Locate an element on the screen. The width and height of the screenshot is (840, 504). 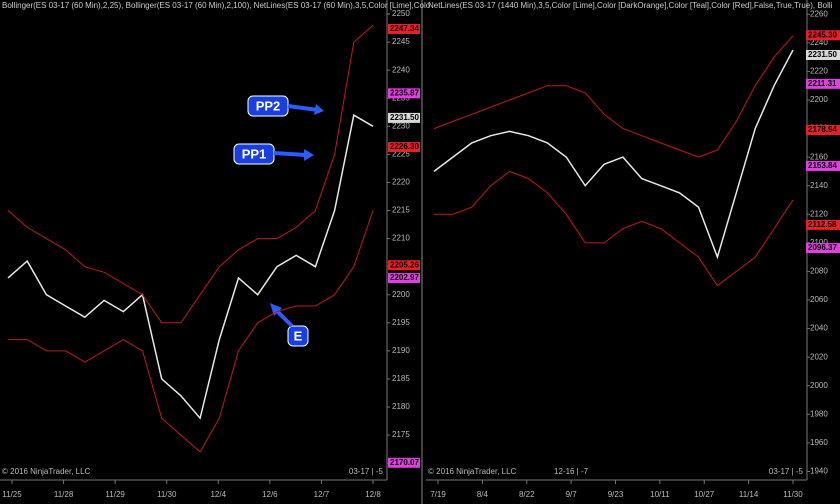
y-tick-label: 2215 is located at coordinates (401, 210).